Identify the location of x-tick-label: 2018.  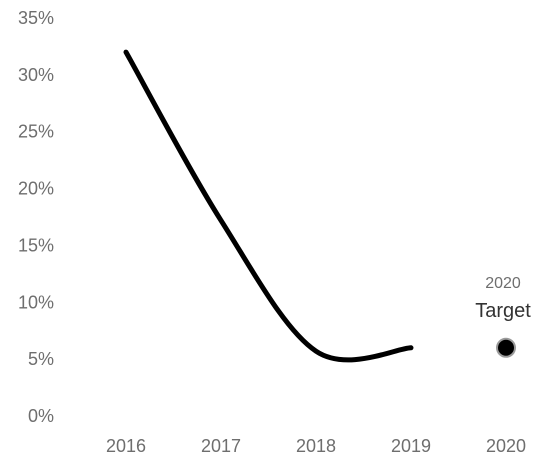
(316, 446).